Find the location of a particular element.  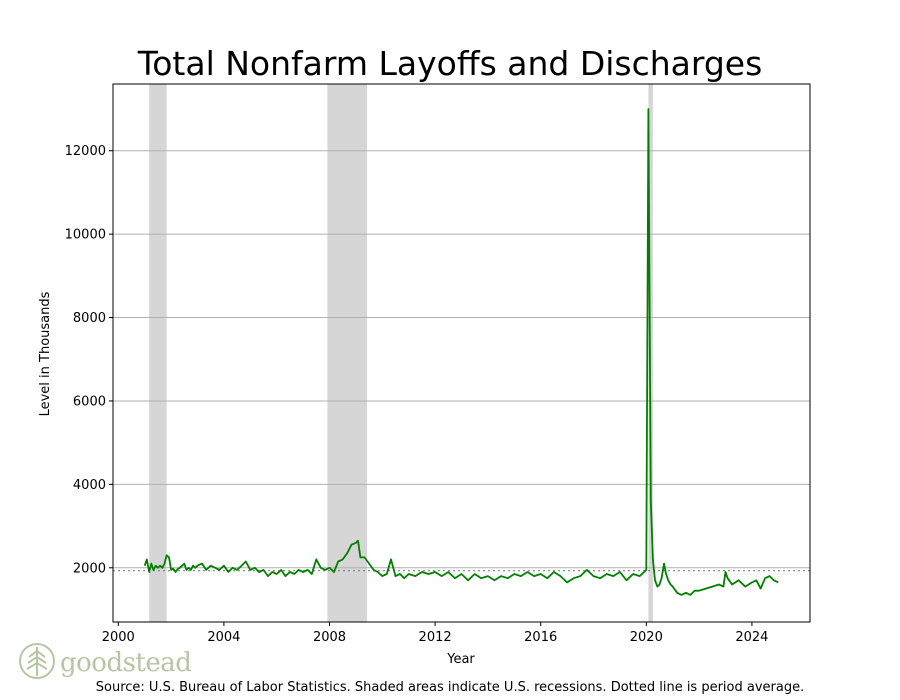

x-tick-label-2012: 2012 is located at coordinates (435, 637).